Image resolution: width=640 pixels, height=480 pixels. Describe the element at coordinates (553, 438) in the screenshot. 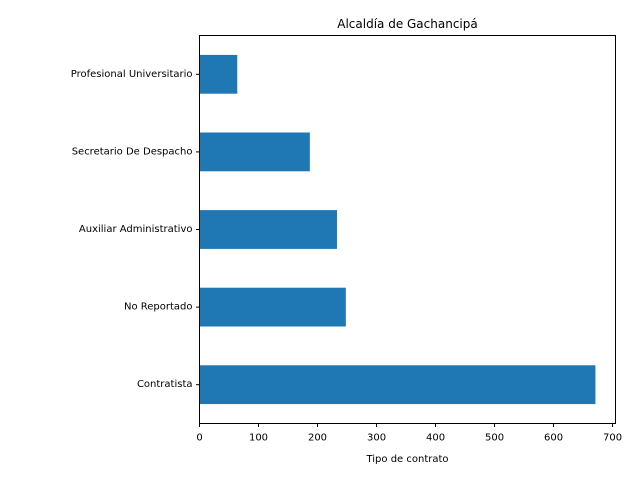

I see `x-tick-label: 600` at that location.